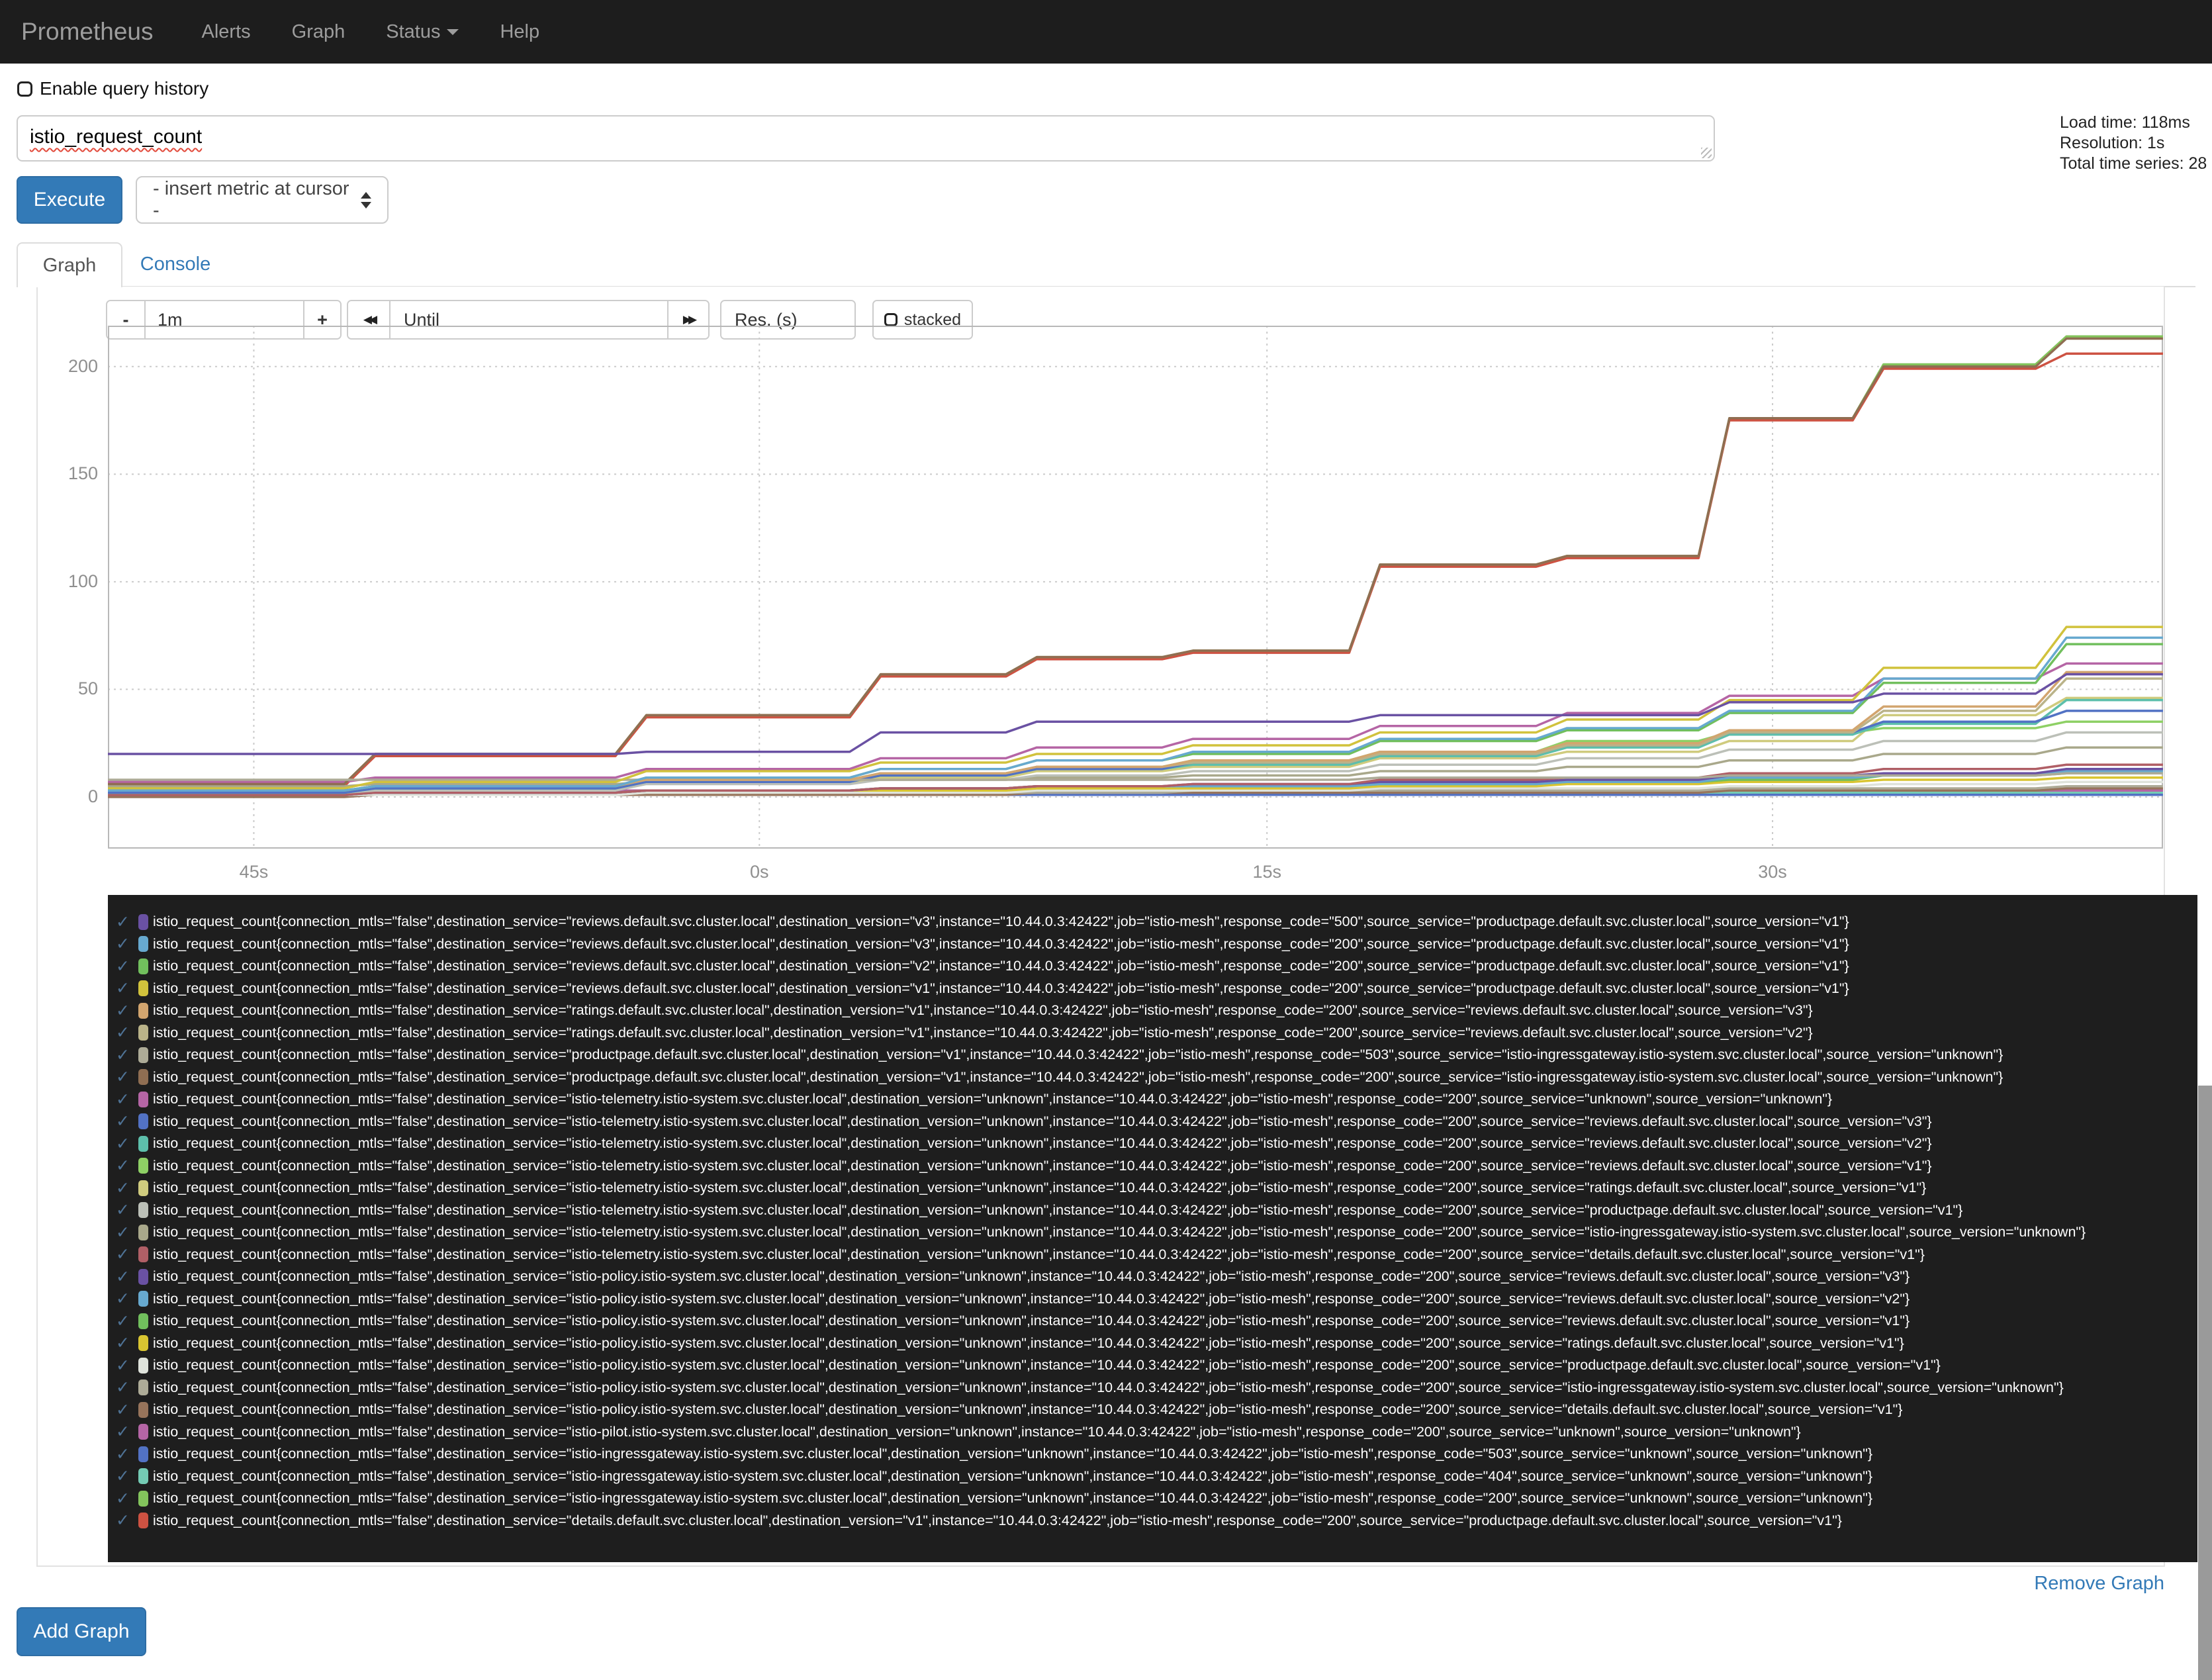 The image size is (2212, 1680). I want to click on range-control-group: - 1m +, so click(224, 320).